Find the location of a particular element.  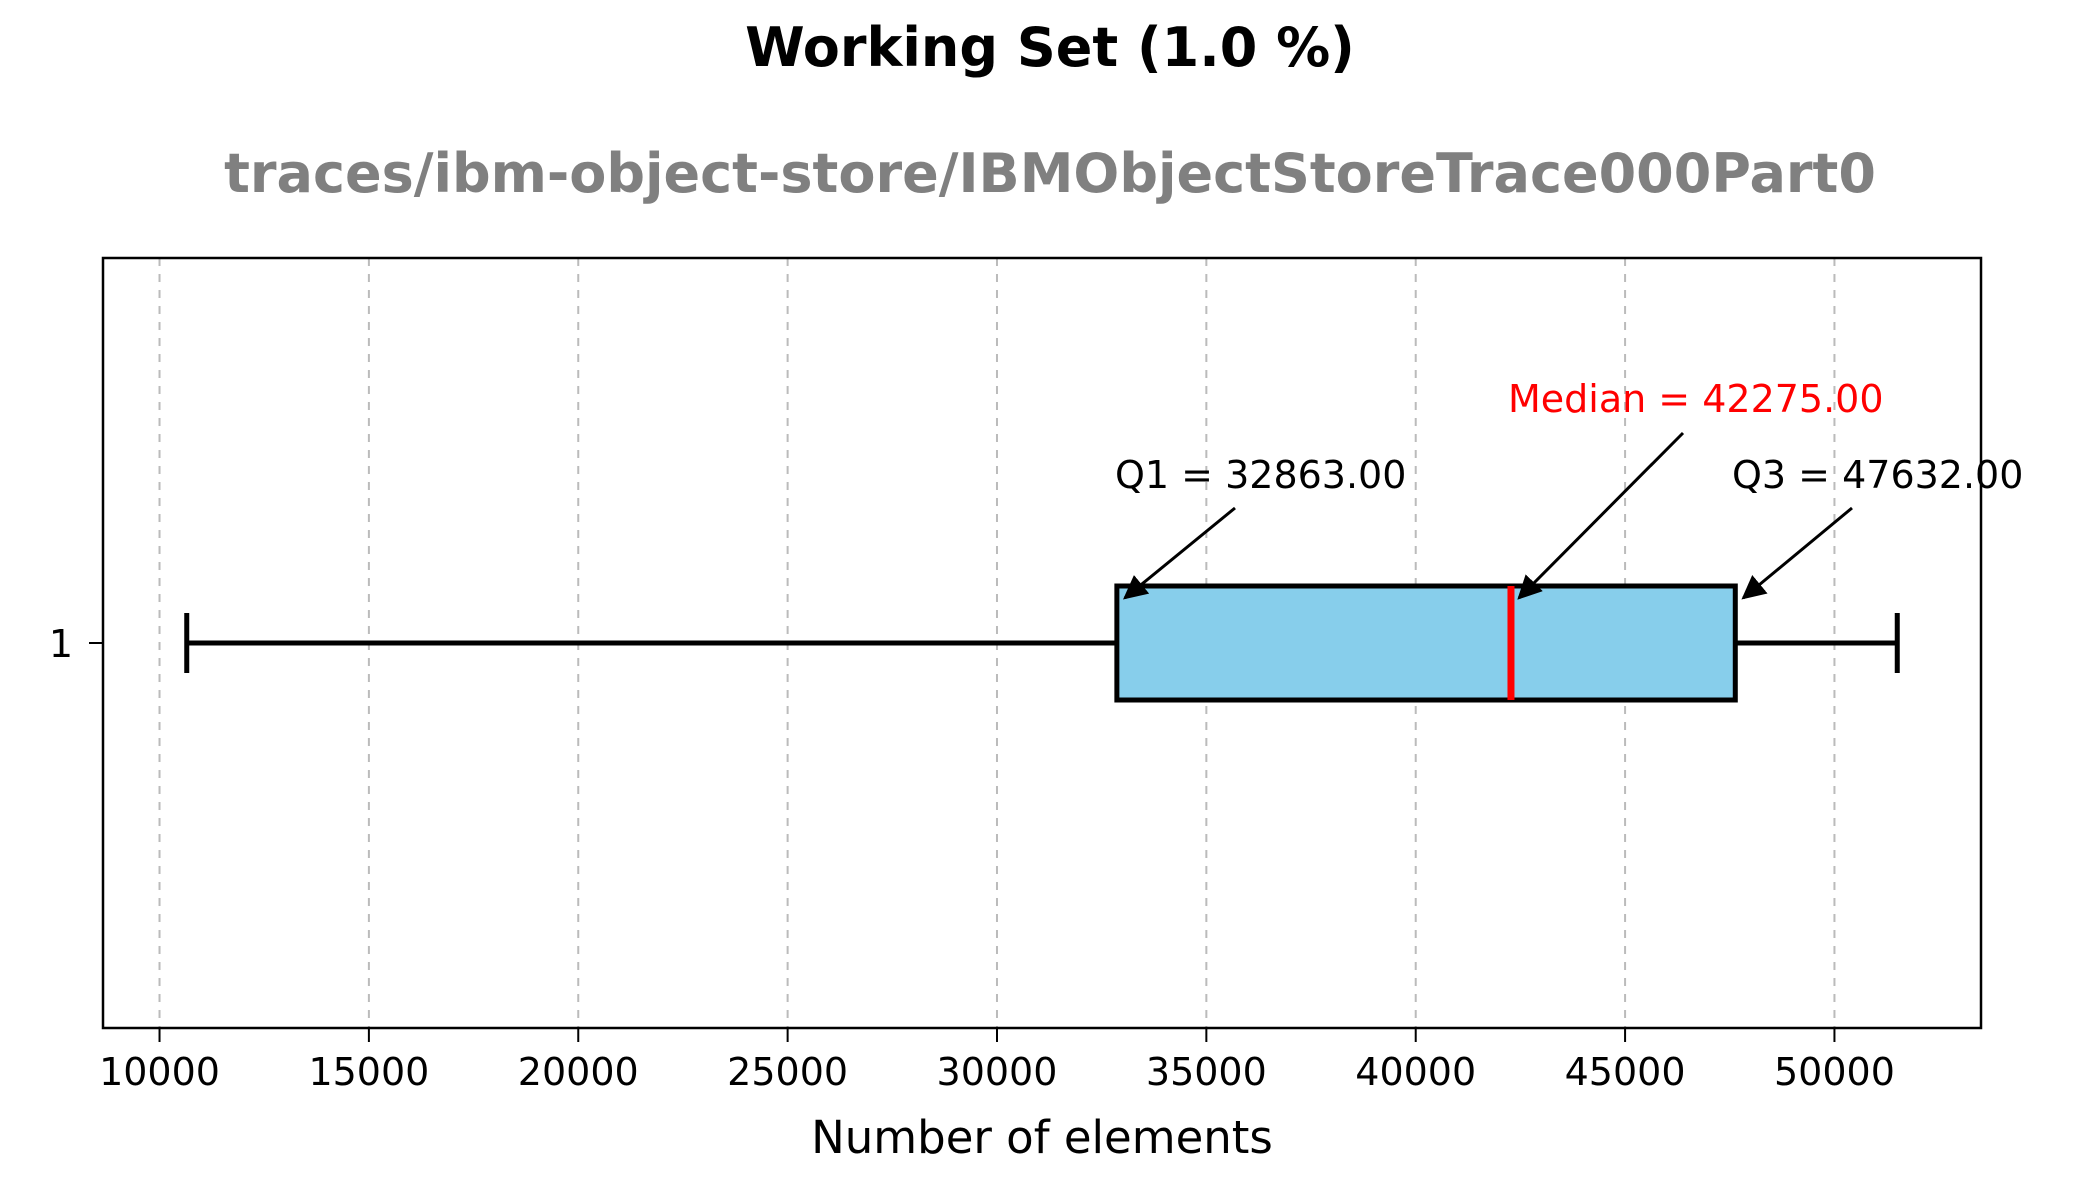

x-tick-label: 10000 is located at coordinates (159, 1072).